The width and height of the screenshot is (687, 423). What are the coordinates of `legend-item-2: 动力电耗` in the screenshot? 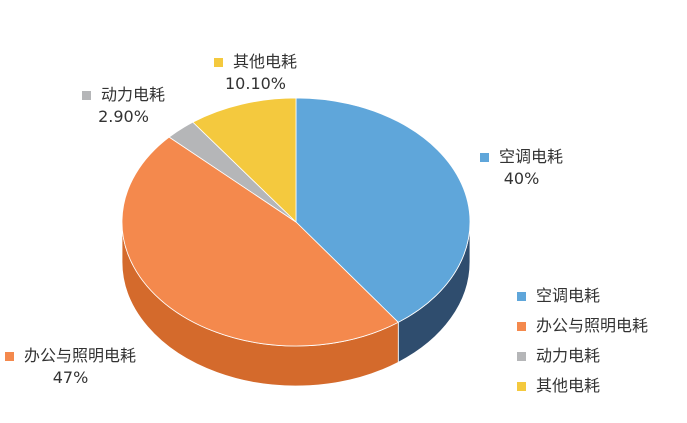 It's located at (582, 356).